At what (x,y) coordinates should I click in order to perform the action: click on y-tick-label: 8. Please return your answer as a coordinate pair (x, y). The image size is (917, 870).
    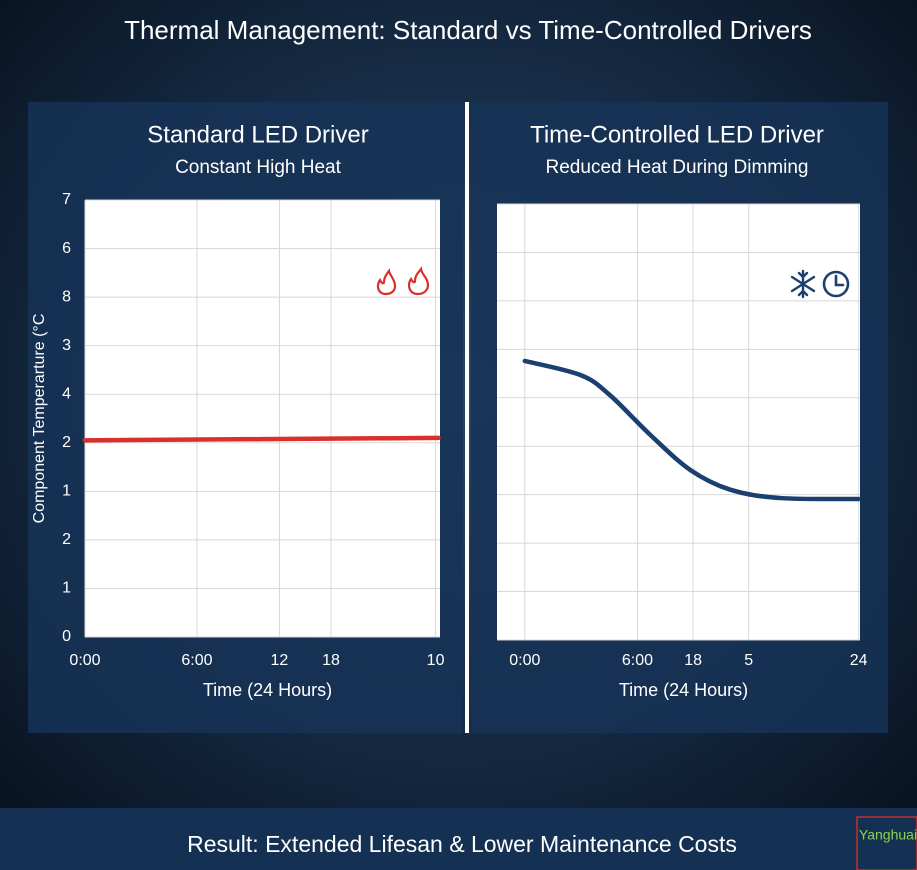
    Looking at the image, I should click on (66, 296).